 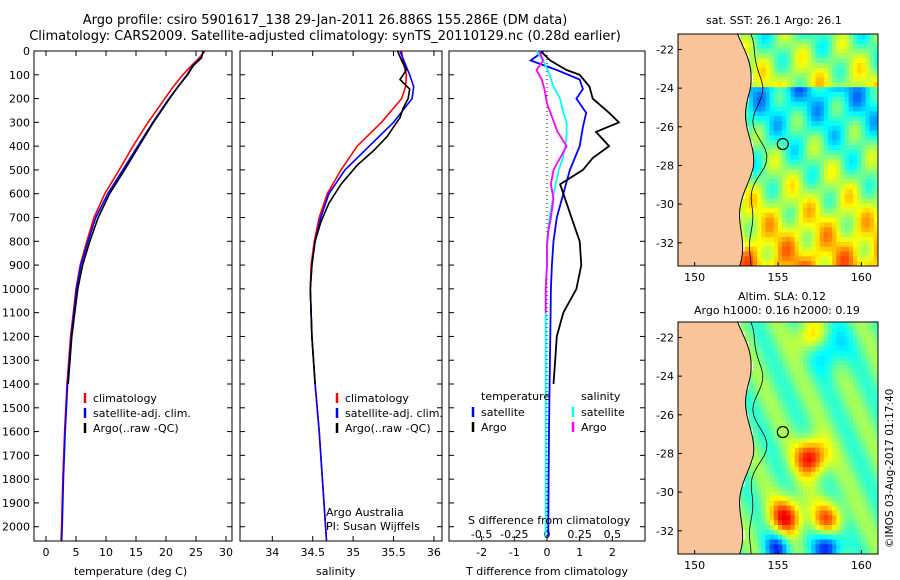 I want to click on y-tick-label: 2000, so click(x=16, y=527).